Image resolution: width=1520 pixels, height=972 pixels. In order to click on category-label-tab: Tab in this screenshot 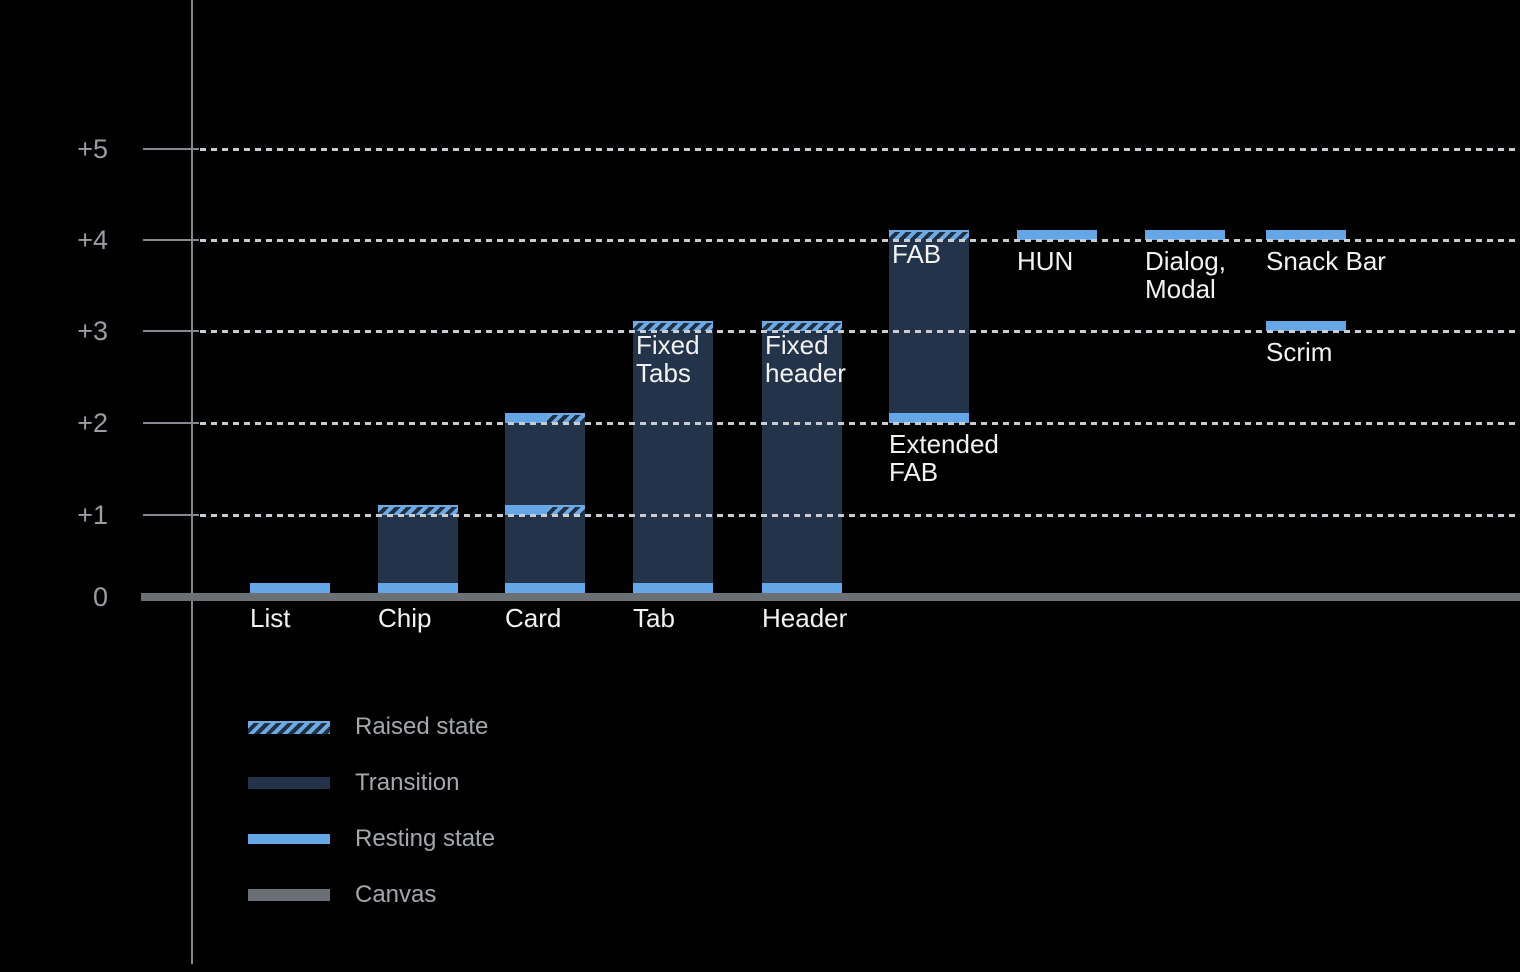, I will do `click(654, 618)`.